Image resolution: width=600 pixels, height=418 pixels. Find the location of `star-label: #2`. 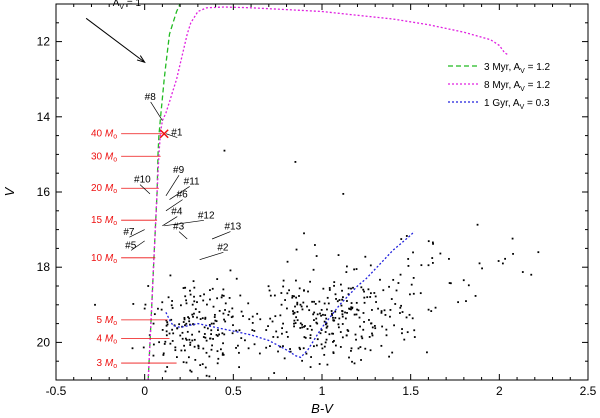

star-label: #2 is located at coordinates (223, 247).